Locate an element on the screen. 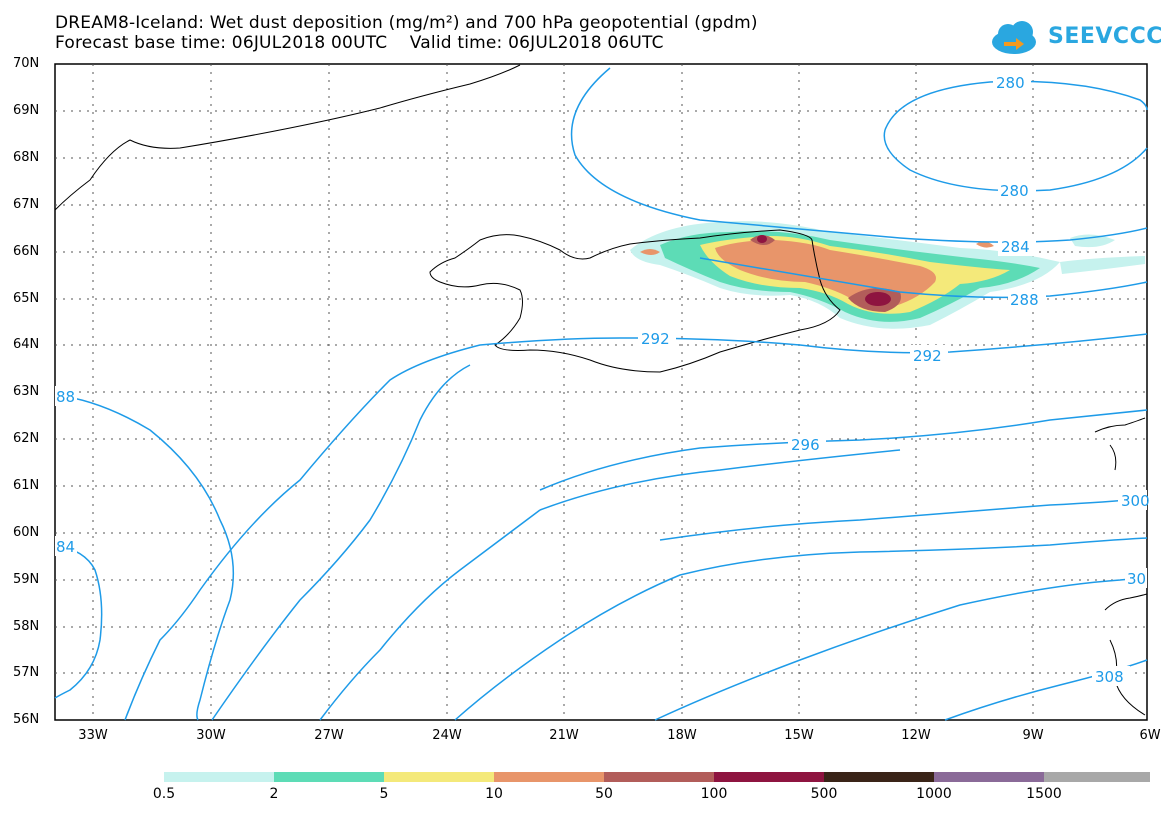 The height and width of the screenshot is (815, 1175). lon-tick-24w: 24W is located at coordinates (447, 735).